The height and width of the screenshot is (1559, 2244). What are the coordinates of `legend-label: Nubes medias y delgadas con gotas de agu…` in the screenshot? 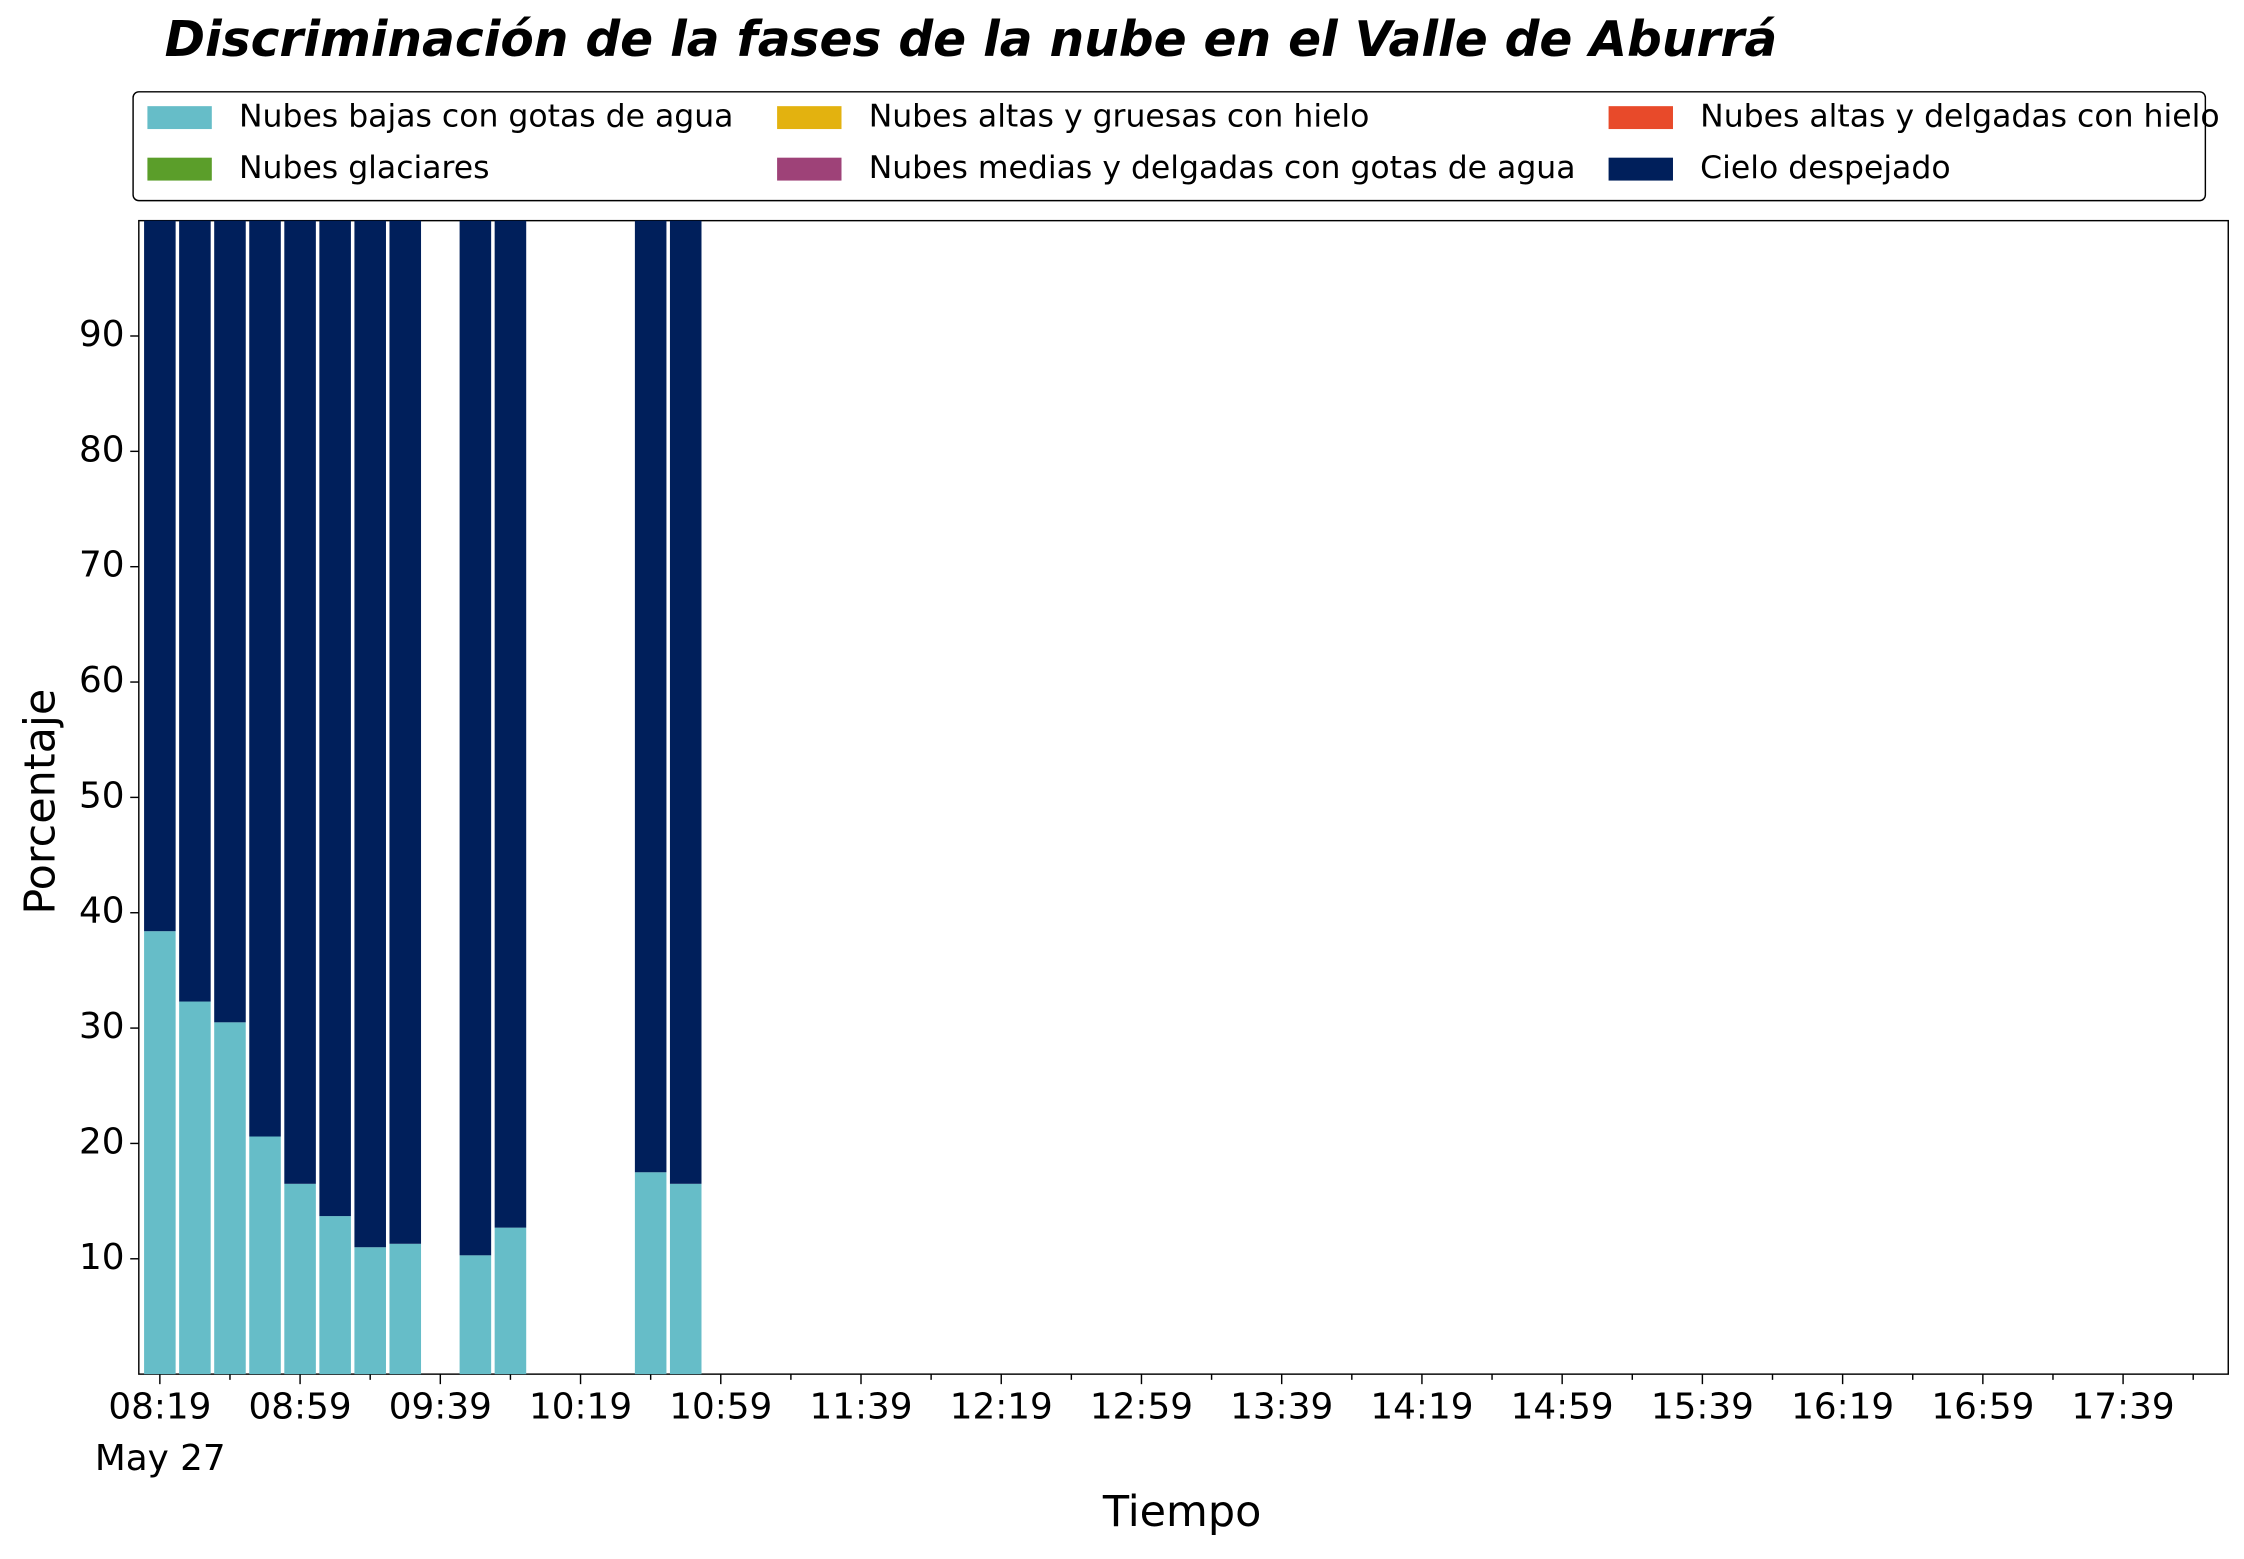 It's located at (1222, 168).